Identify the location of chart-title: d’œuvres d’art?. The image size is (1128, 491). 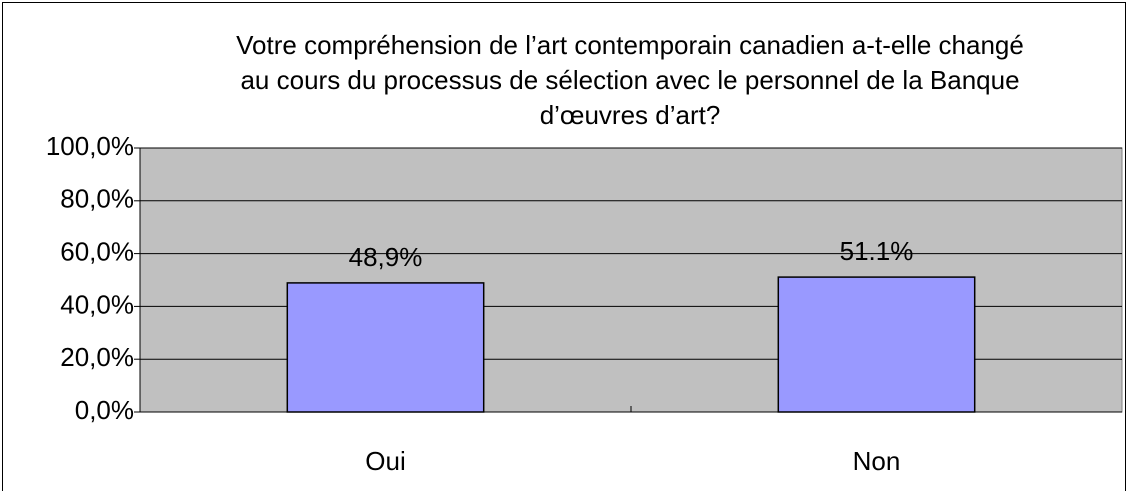
(630, 115).